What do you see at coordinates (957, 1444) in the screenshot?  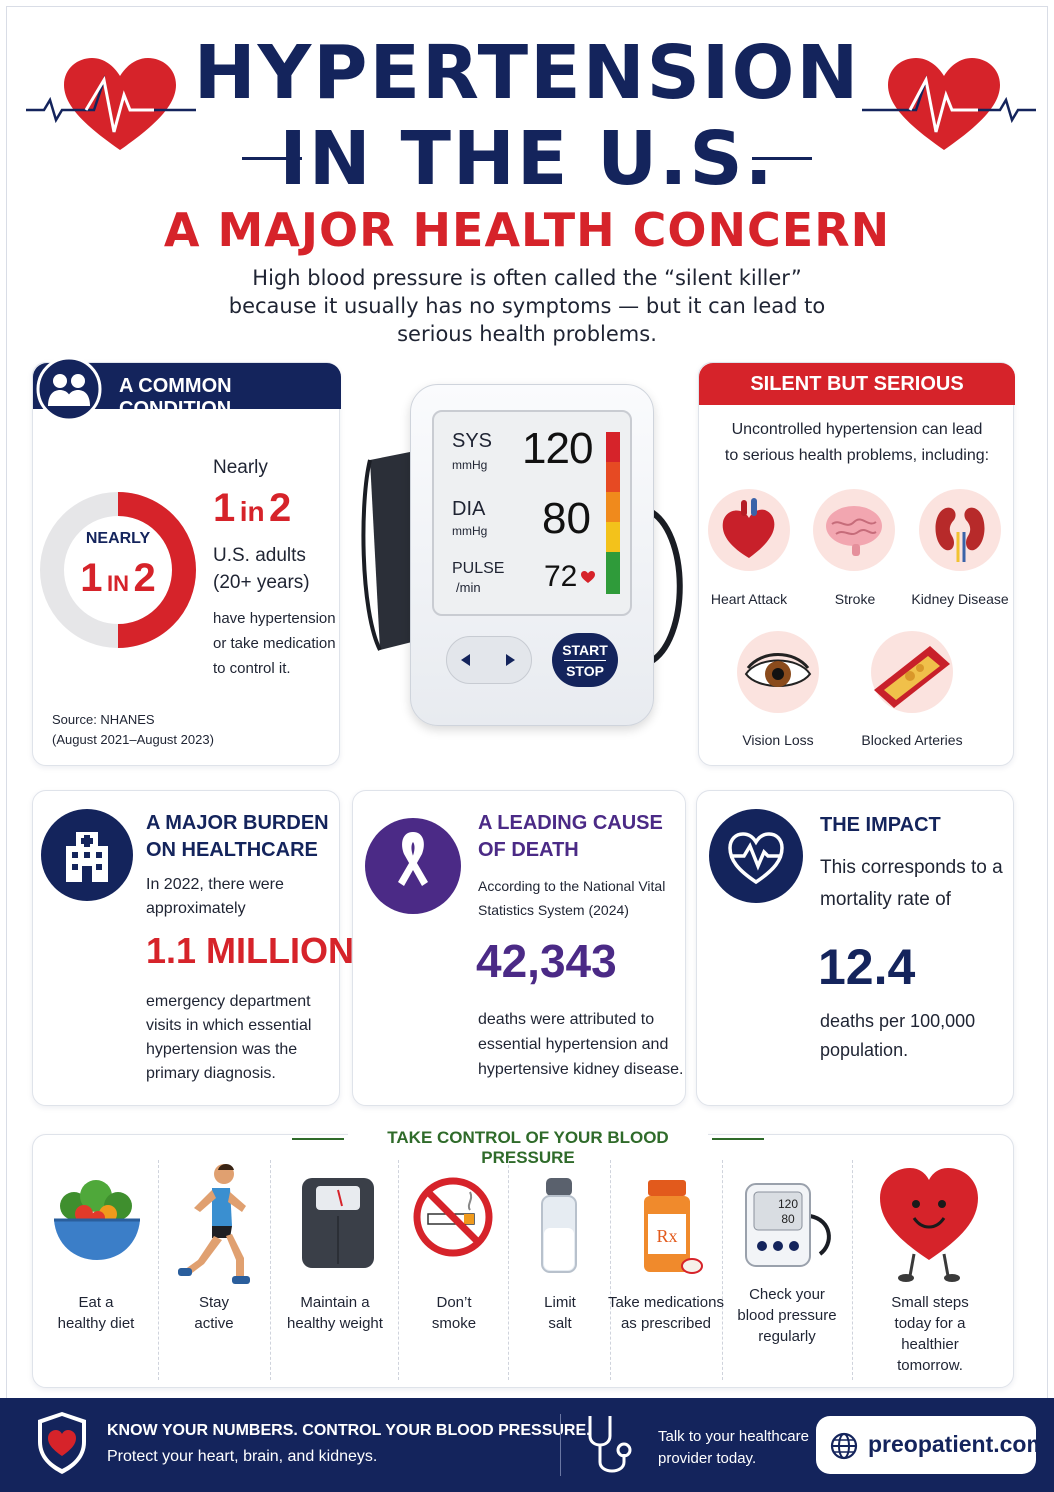 I see `website-label: preopatient.com` at bounding box center [957, 1444].